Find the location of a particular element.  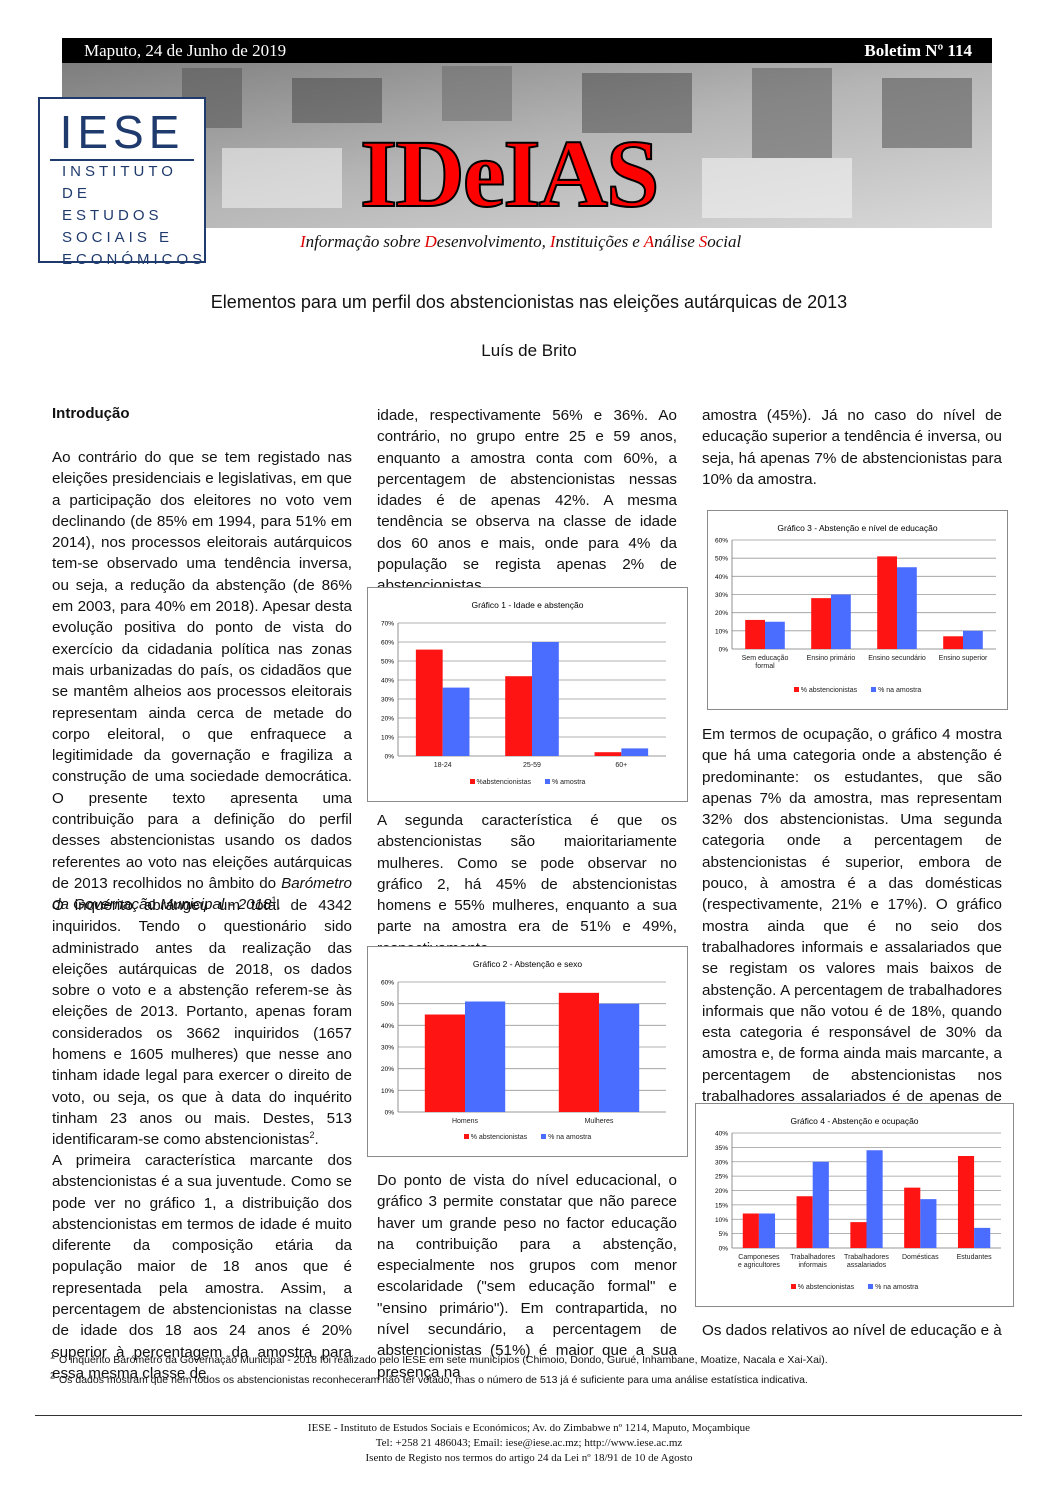

x-tick-label: Trabalhadores assalariados is located at coordinates (866, 1261).